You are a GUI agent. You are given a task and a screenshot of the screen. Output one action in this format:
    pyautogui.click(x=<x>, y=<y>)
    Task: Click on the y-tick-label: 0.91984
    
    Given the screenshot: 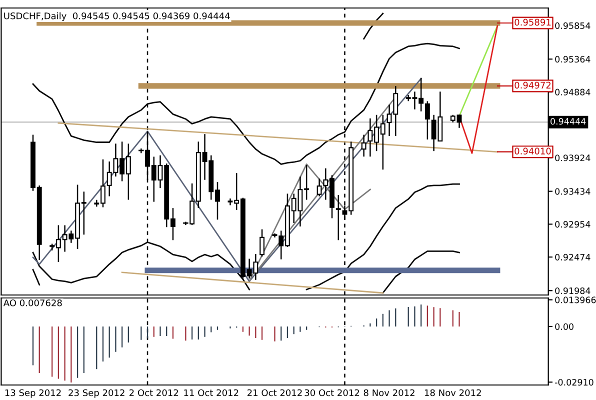 What is the action you would take?
    pyautogui.click(x=572, y=290)
    